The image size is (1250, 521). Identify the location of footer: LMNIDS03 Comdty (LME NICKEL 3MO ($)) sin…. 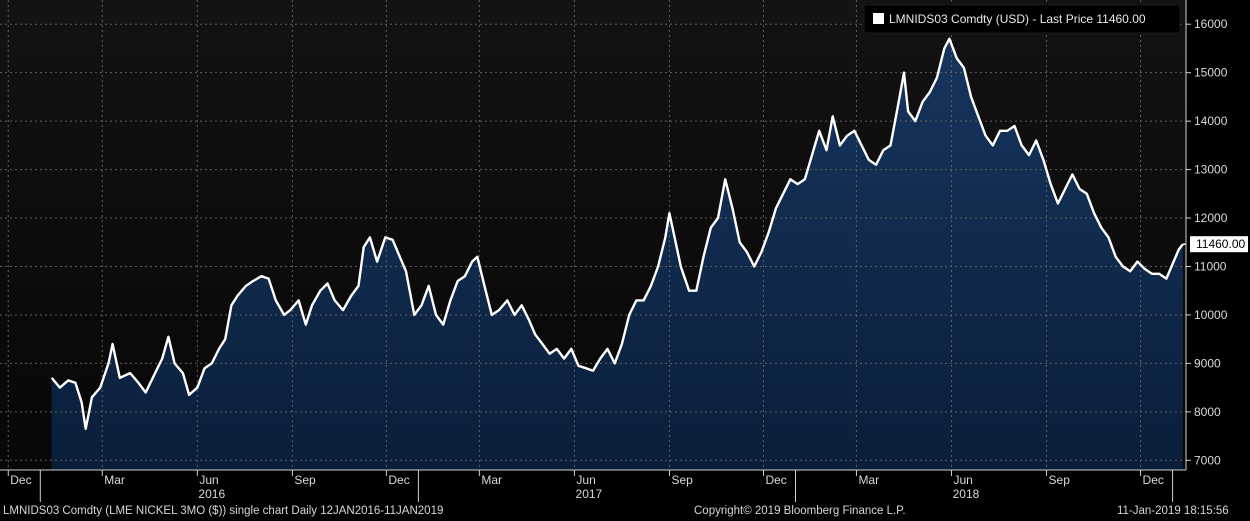
(625, 512).